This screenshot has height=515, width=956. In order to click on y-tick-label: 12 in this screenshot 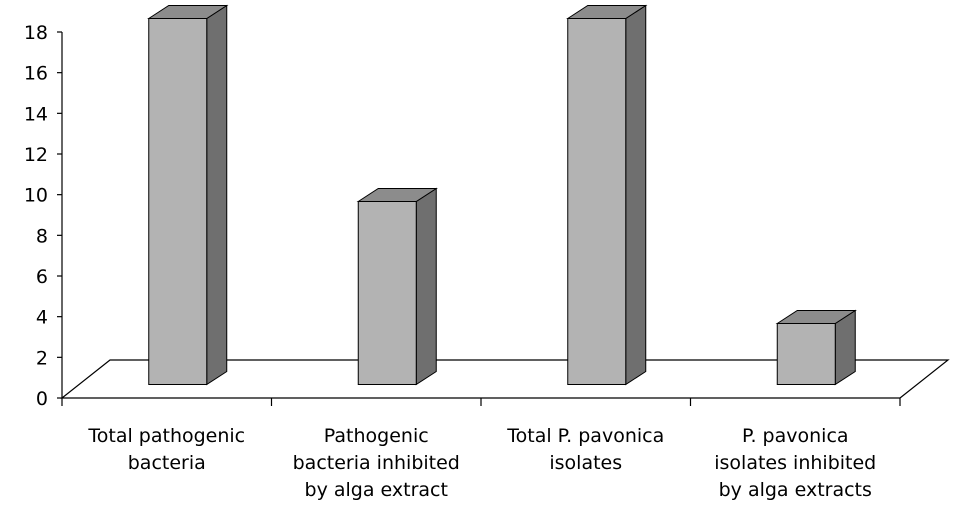, I will do `click(36, 155)`.